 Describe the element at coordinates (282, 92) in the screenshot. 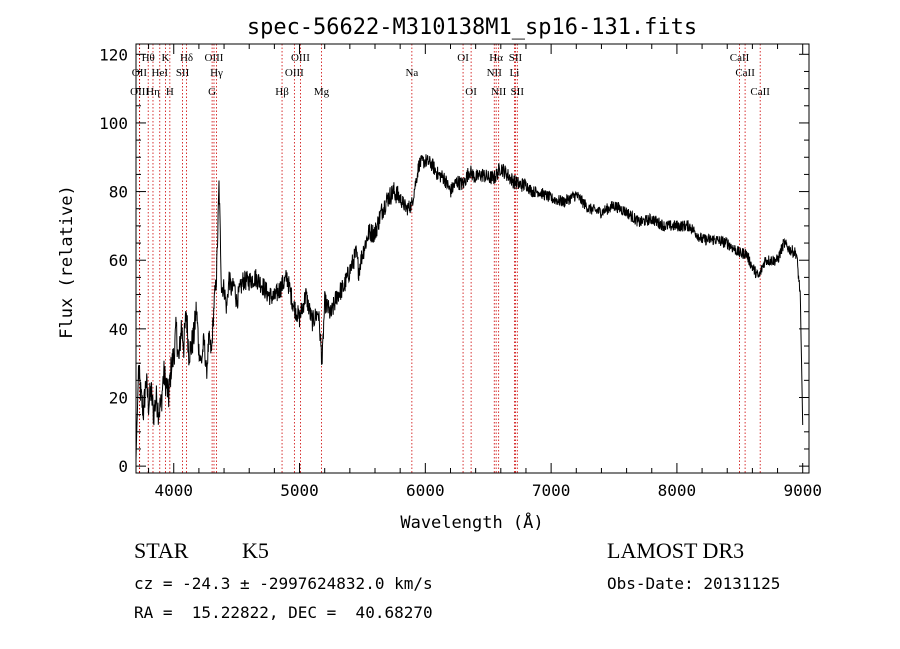

I see `line-label: Hβ` at that location.